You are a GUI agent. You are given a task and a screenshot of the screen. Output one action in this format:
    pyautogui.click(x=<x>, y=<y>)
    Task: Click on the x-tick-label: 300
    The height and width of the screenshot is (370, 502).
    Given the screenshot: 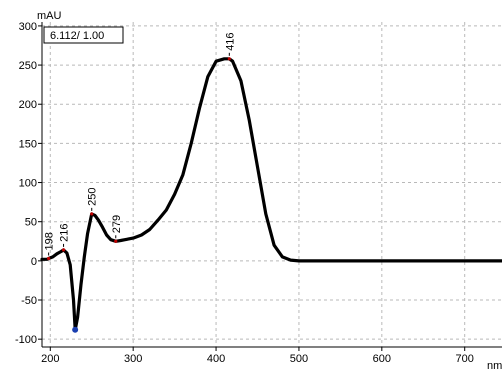 What is the action you would take?
    pyautogui.click(x=133, y=359)
    